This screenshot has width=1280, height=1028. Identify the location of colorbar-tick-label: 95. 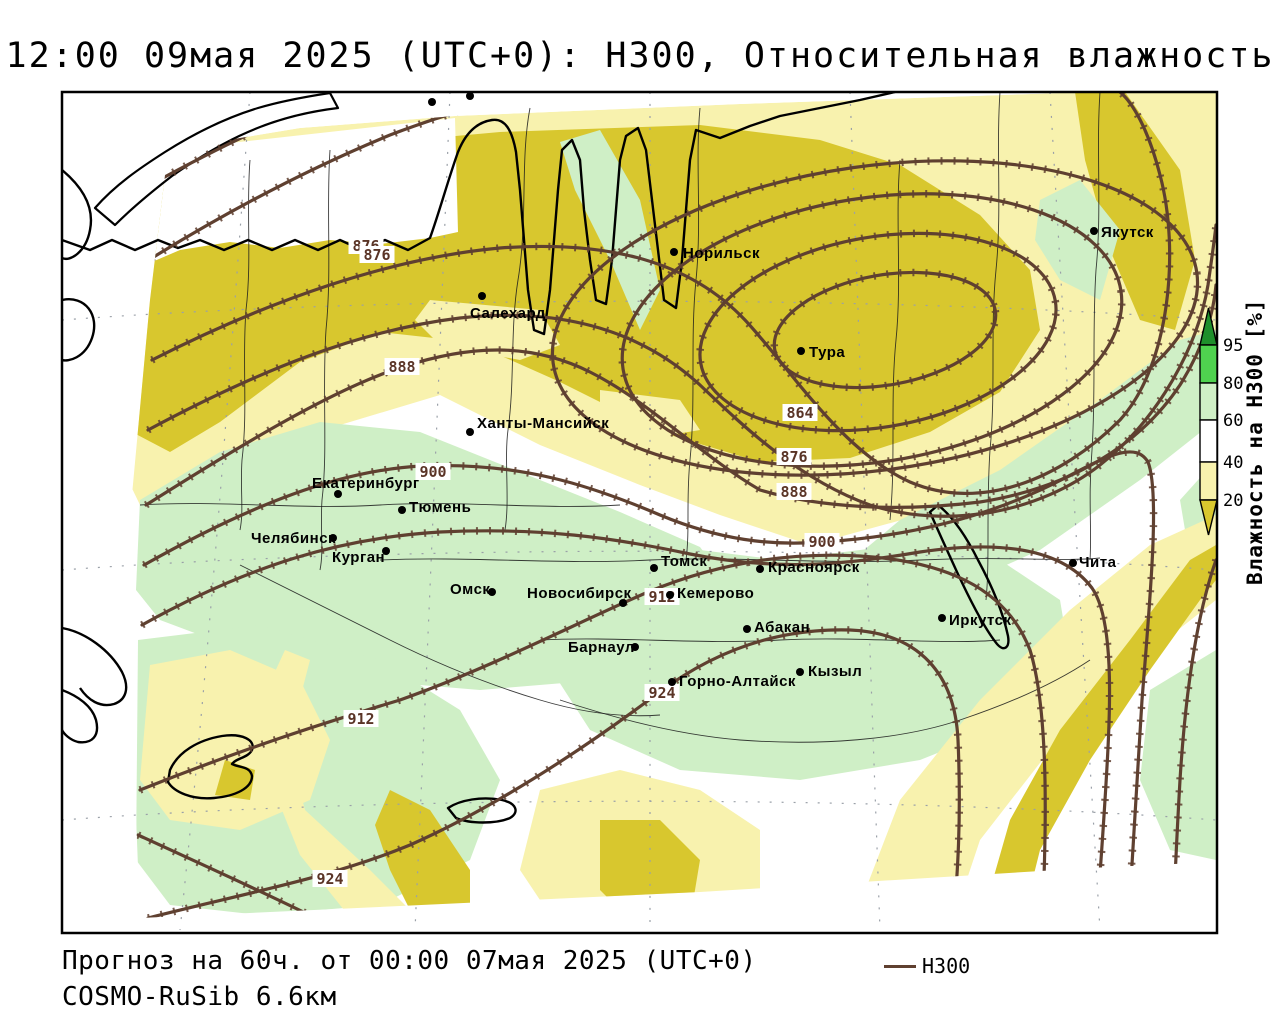
(1233, 346).